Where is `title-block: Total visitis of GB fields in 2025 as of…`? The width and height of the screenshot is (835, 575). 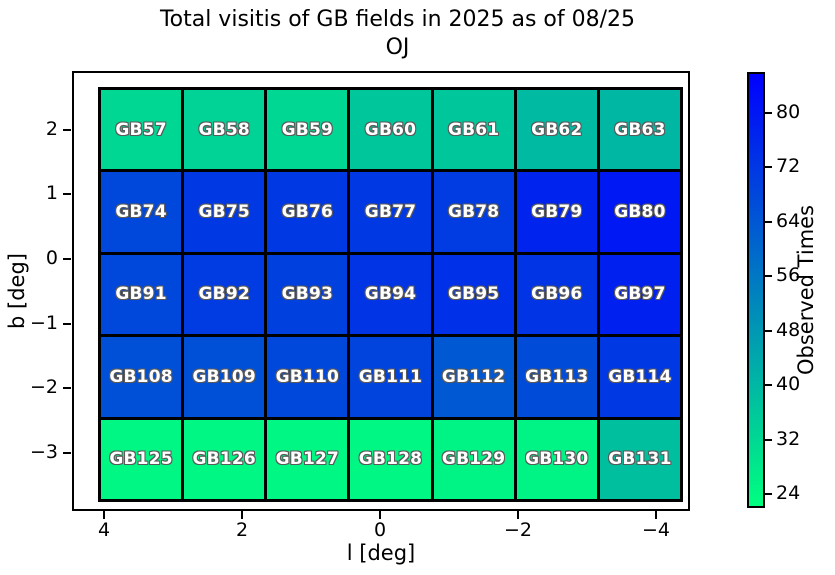 title-block: Total visitis of GB fields in 2025 as of… is located at coordinates (397, 33).